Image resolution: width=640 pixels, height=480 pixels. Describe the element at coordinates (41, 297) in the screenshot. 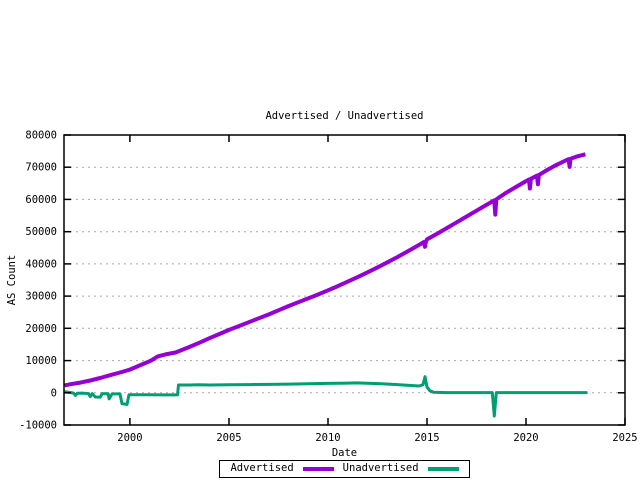

I see `y-tick-label: 30000` at that location.